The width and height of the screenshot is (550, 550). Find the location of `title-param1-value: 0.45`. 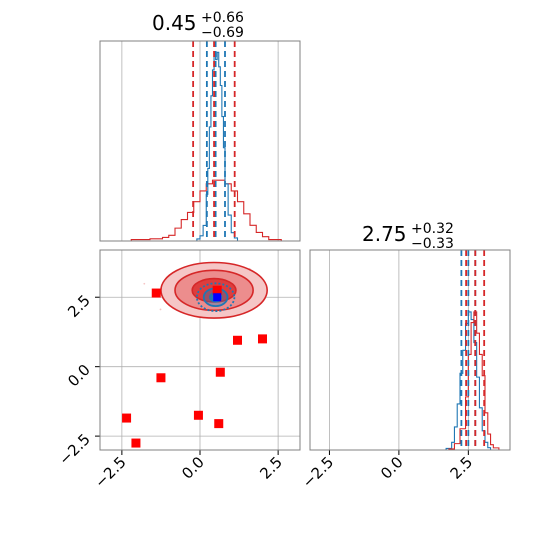

title-param1-value: 0.45 is located at coordinates (174, 23).